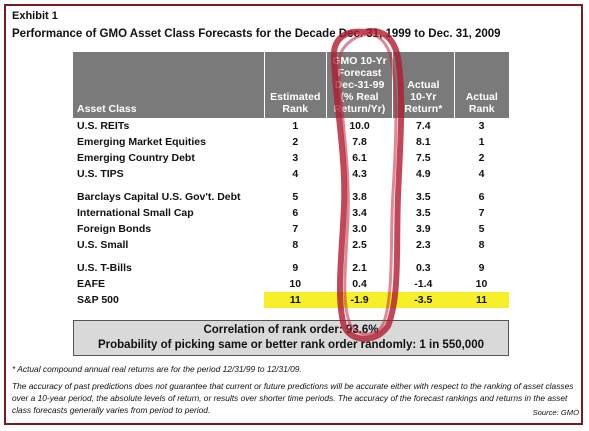  Describe the element at coordinates (359, 300) in the screenshot. I see `forecast-return-cell: -1.9` at that location.